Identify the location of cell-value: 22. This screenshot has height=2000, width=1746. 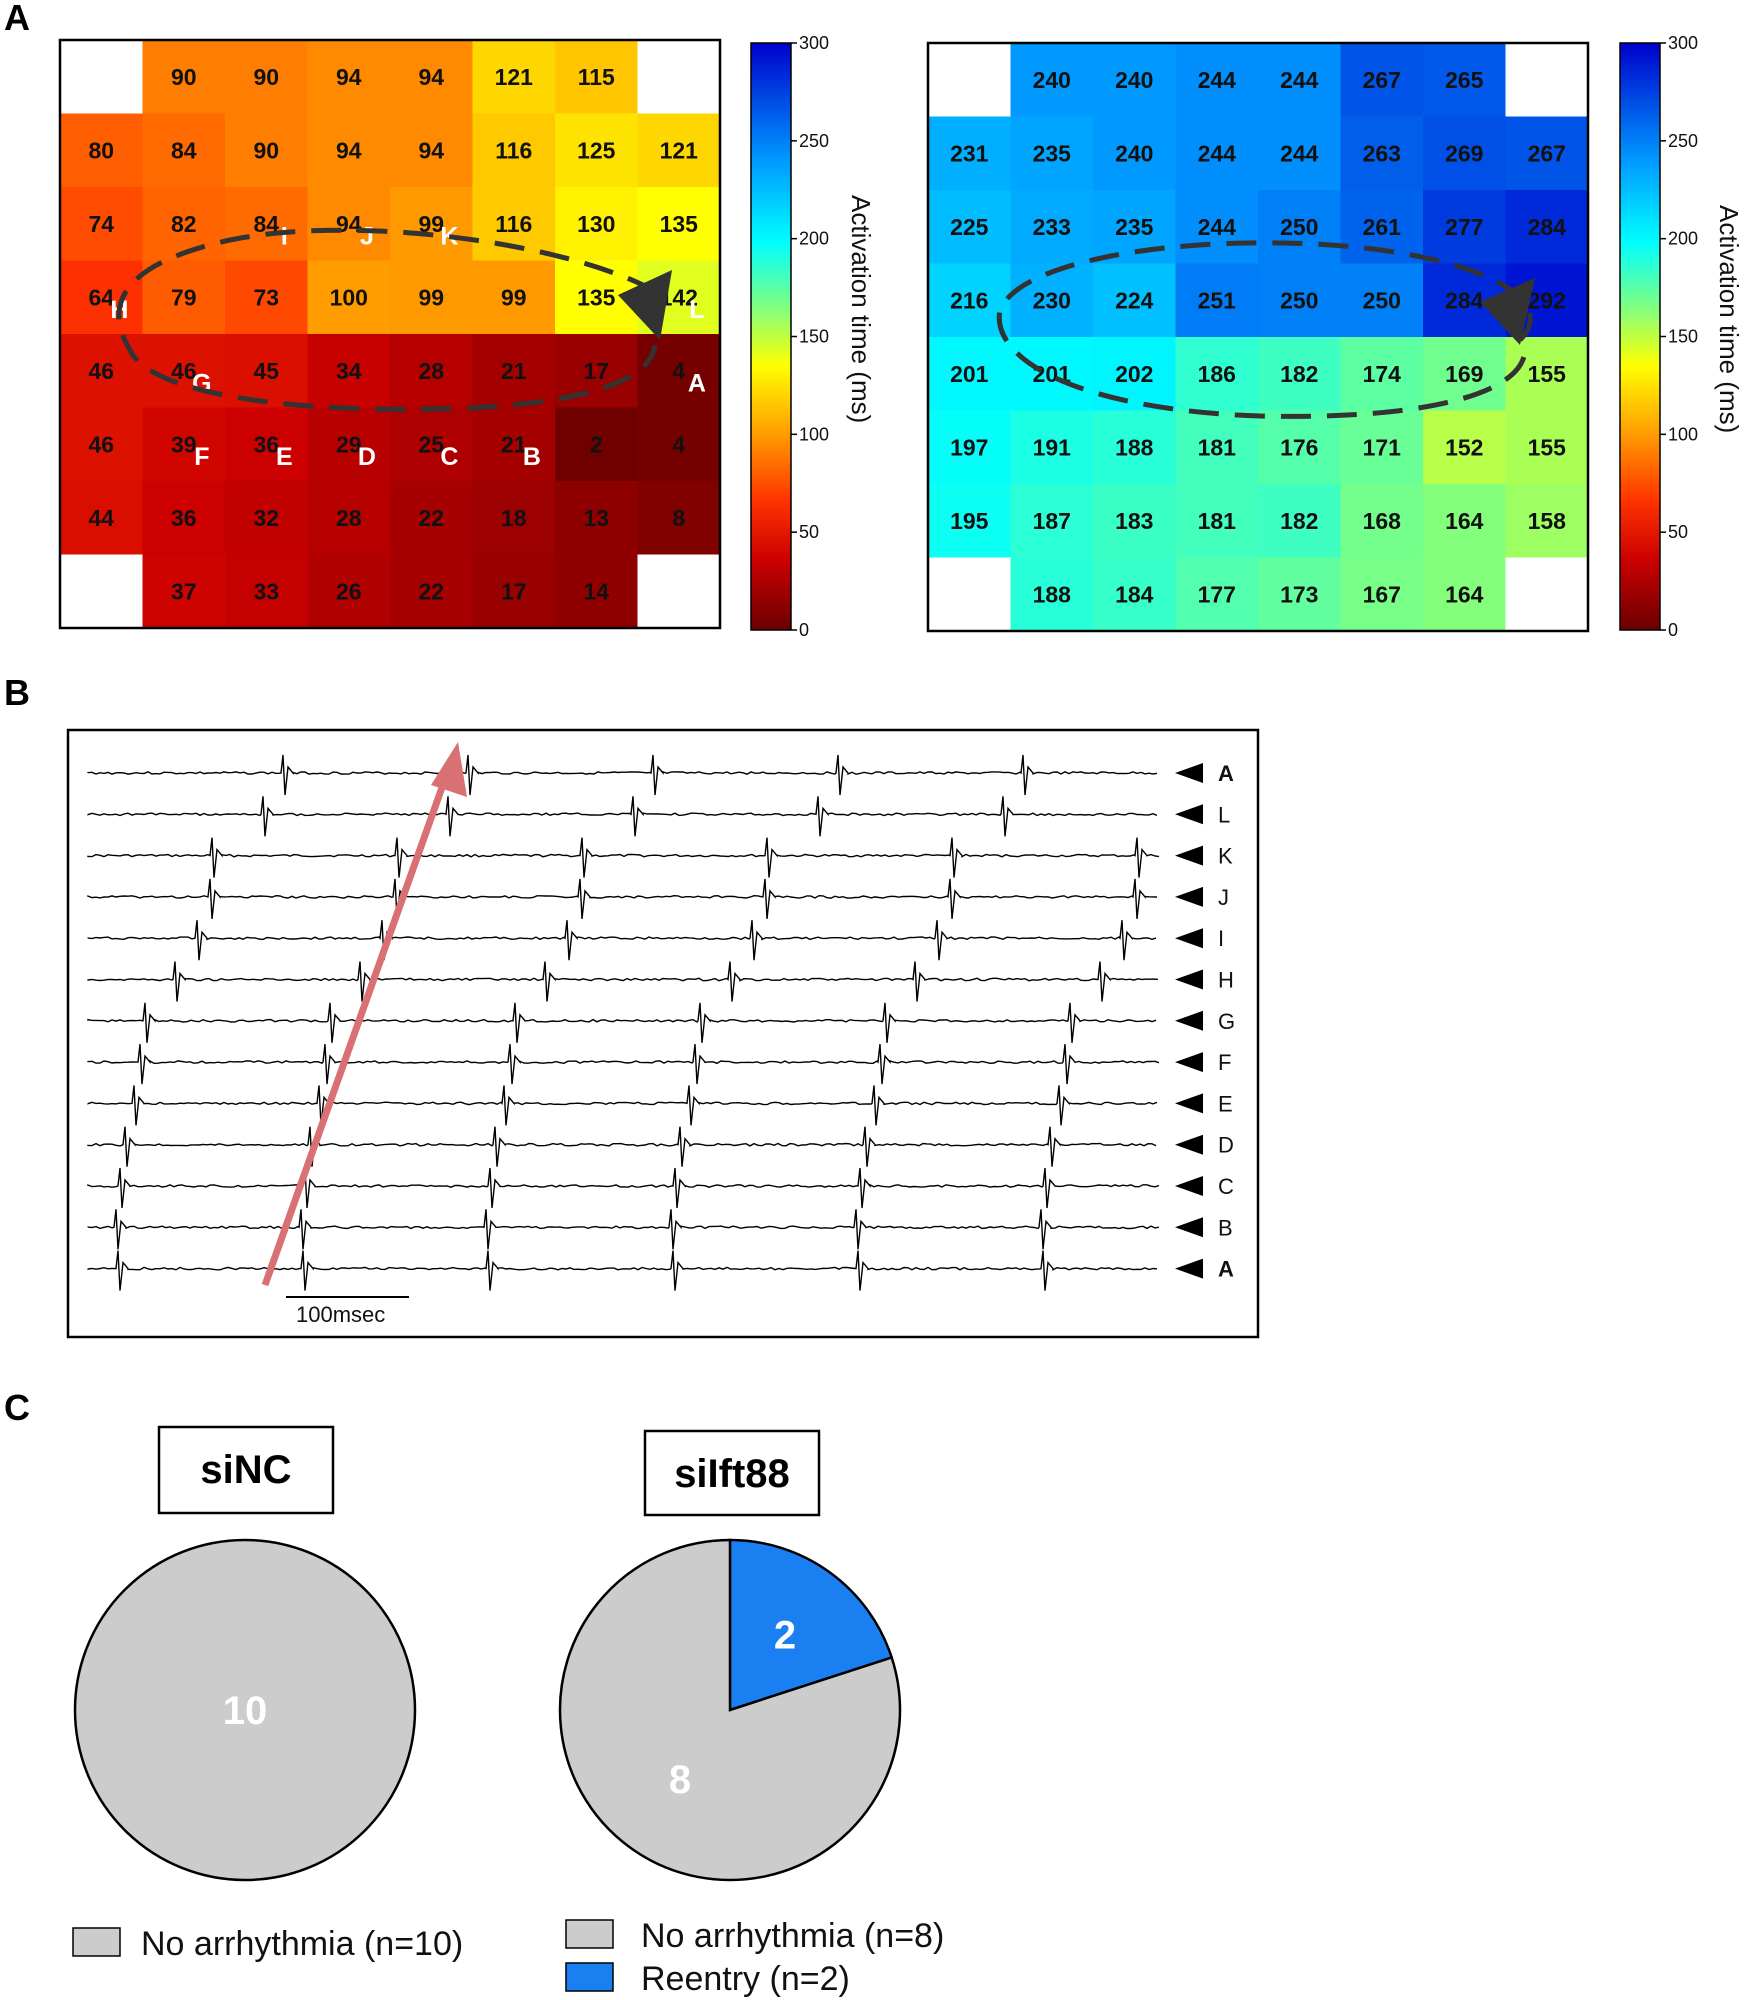
(431, 591).